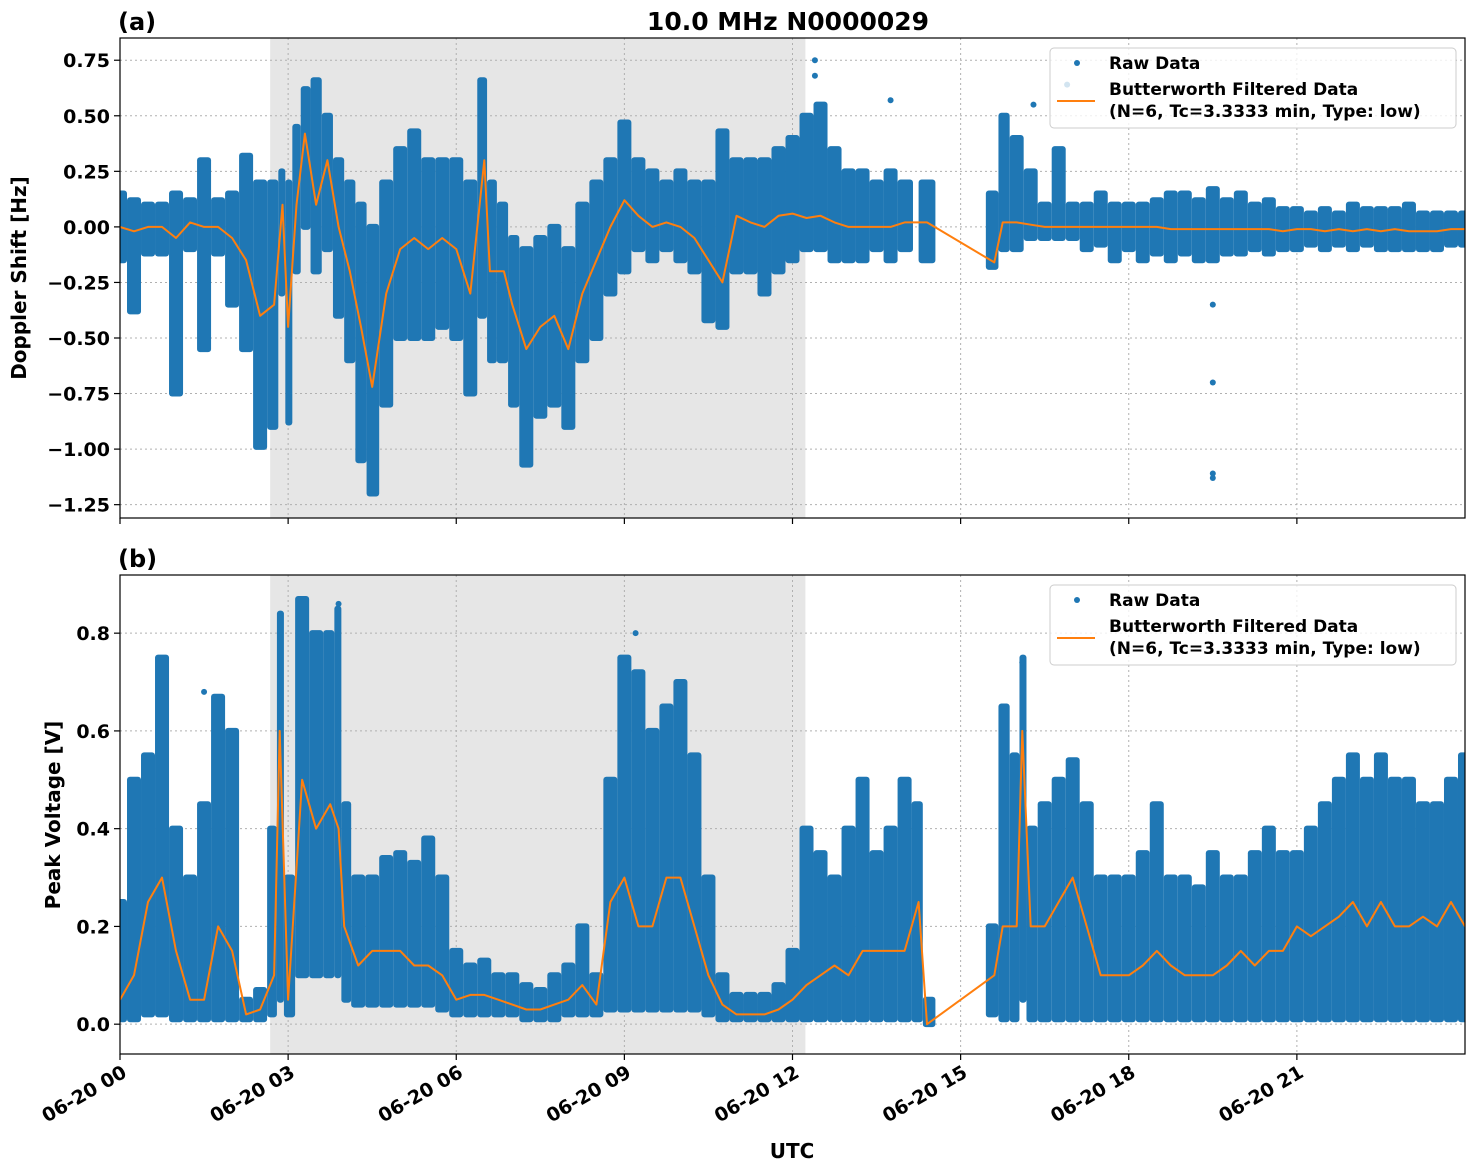 This screenshot has width=1475, height=1176. What do you see at coordinates (93, 634) in the screenshot?
I see `y-tick-label: 0.8` at bounding box center [93, 634].